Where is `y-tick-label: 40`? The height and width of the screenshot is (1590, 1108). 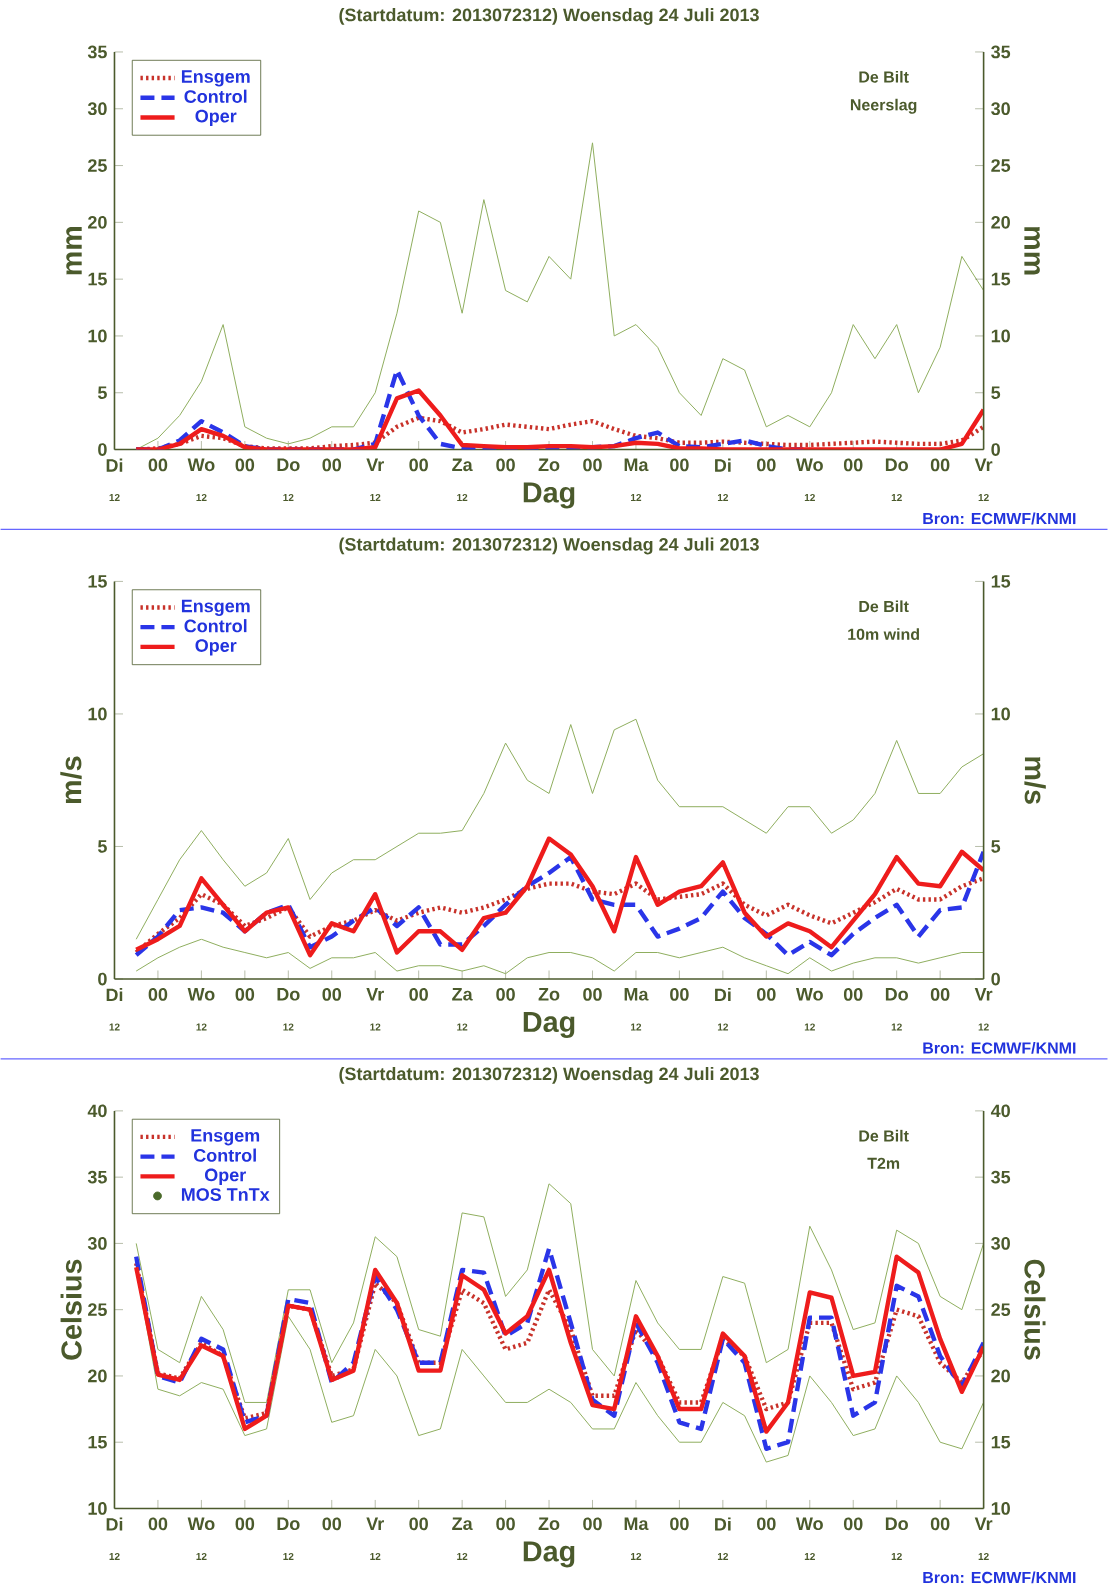 y-tick-label: 40 is located at coordinates (97, 1111).